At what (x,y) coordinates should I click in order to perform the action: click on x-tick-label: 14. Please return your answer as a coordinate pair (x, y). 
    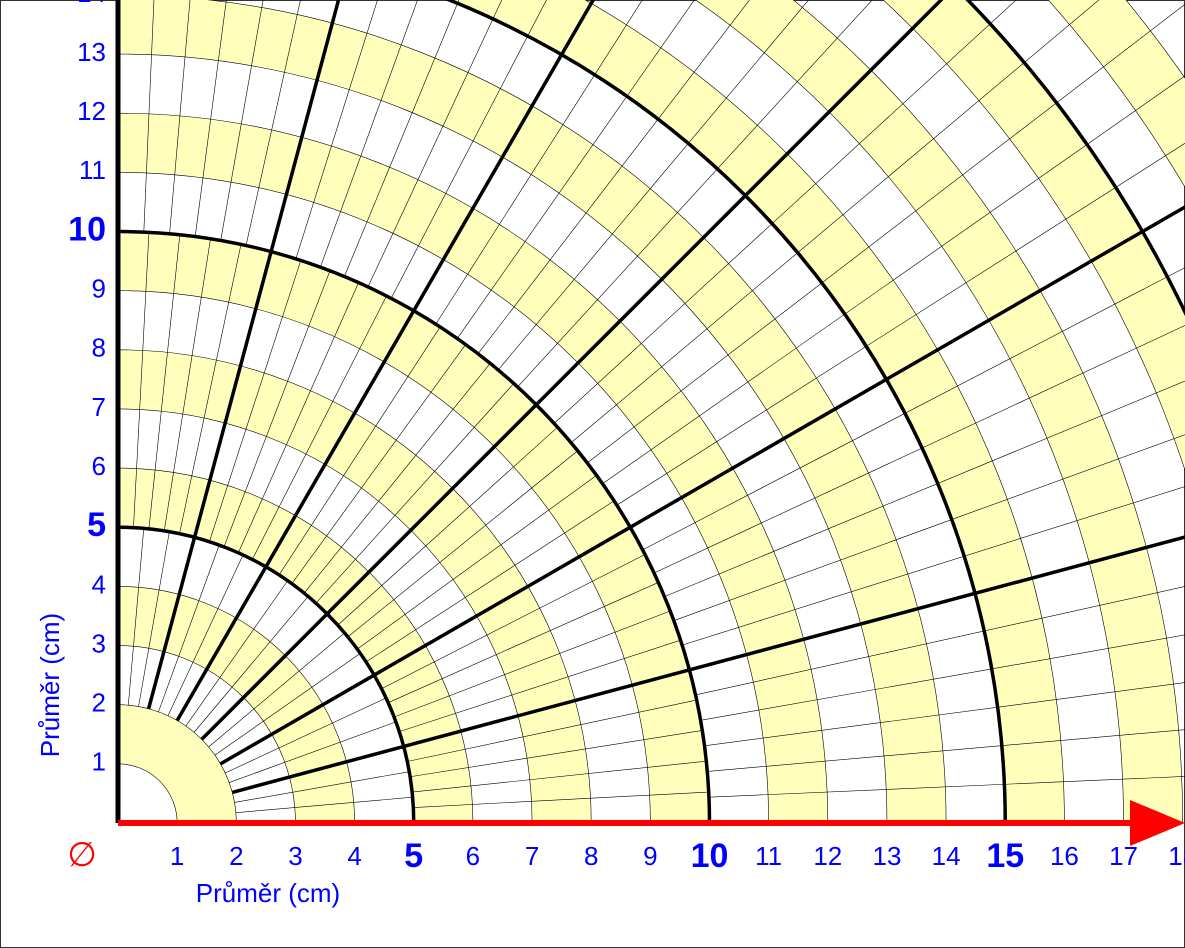
    Looking at the image, I should click on (946, 856).